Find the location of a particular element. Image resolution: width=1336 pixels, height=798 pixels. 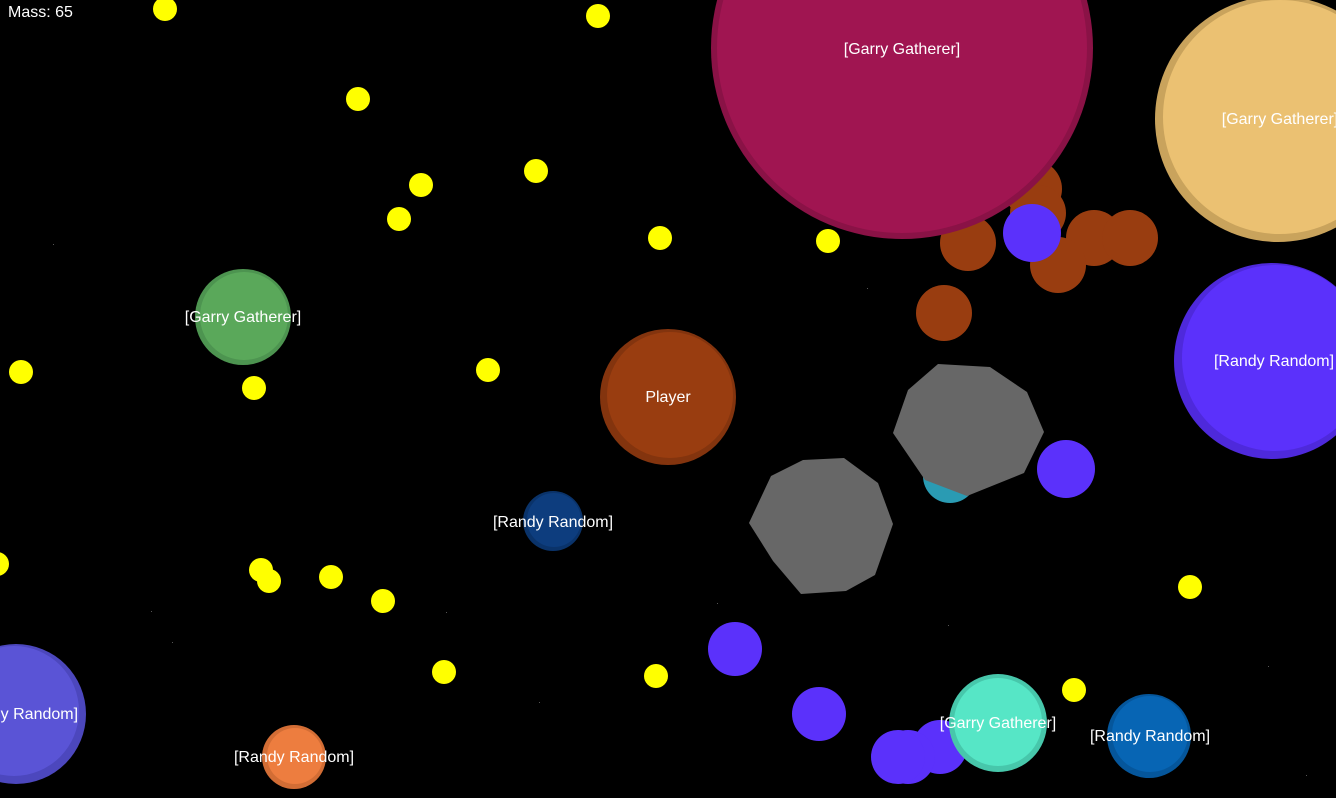

cell-randy-random-orange: [Randy Random] is located at coordinates (294, 757).